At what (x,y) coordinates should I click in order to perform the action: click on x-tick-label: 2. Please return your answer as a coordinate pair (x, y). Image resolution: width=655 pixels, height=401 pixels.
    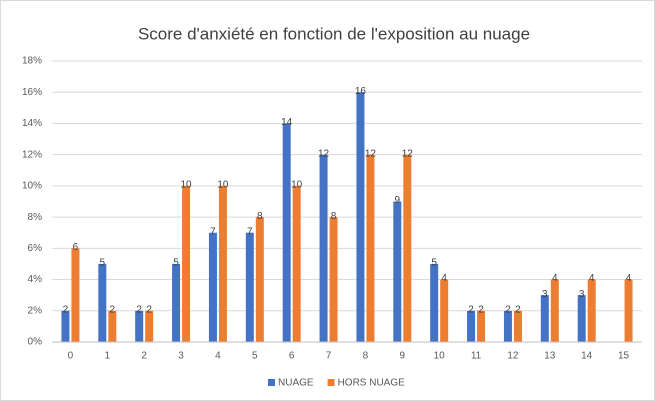
    Looking at the image, I should click on (144, 356).